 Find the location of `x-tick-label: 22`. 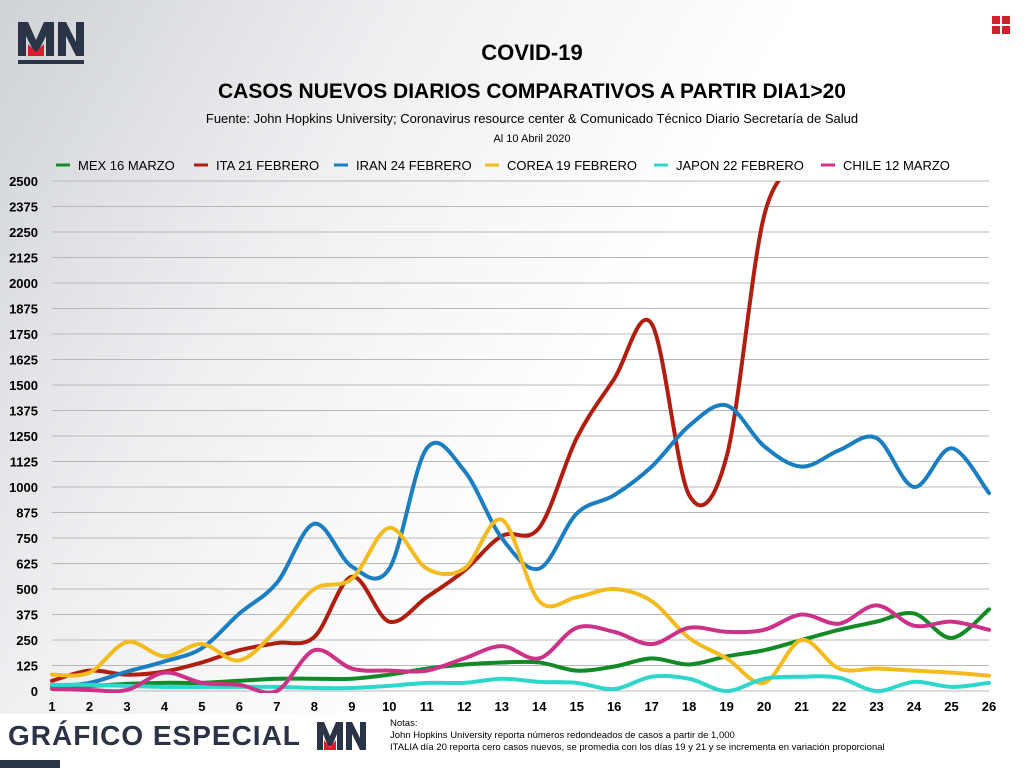

x-tick-label: 22 is located at coordinates (839, 706).